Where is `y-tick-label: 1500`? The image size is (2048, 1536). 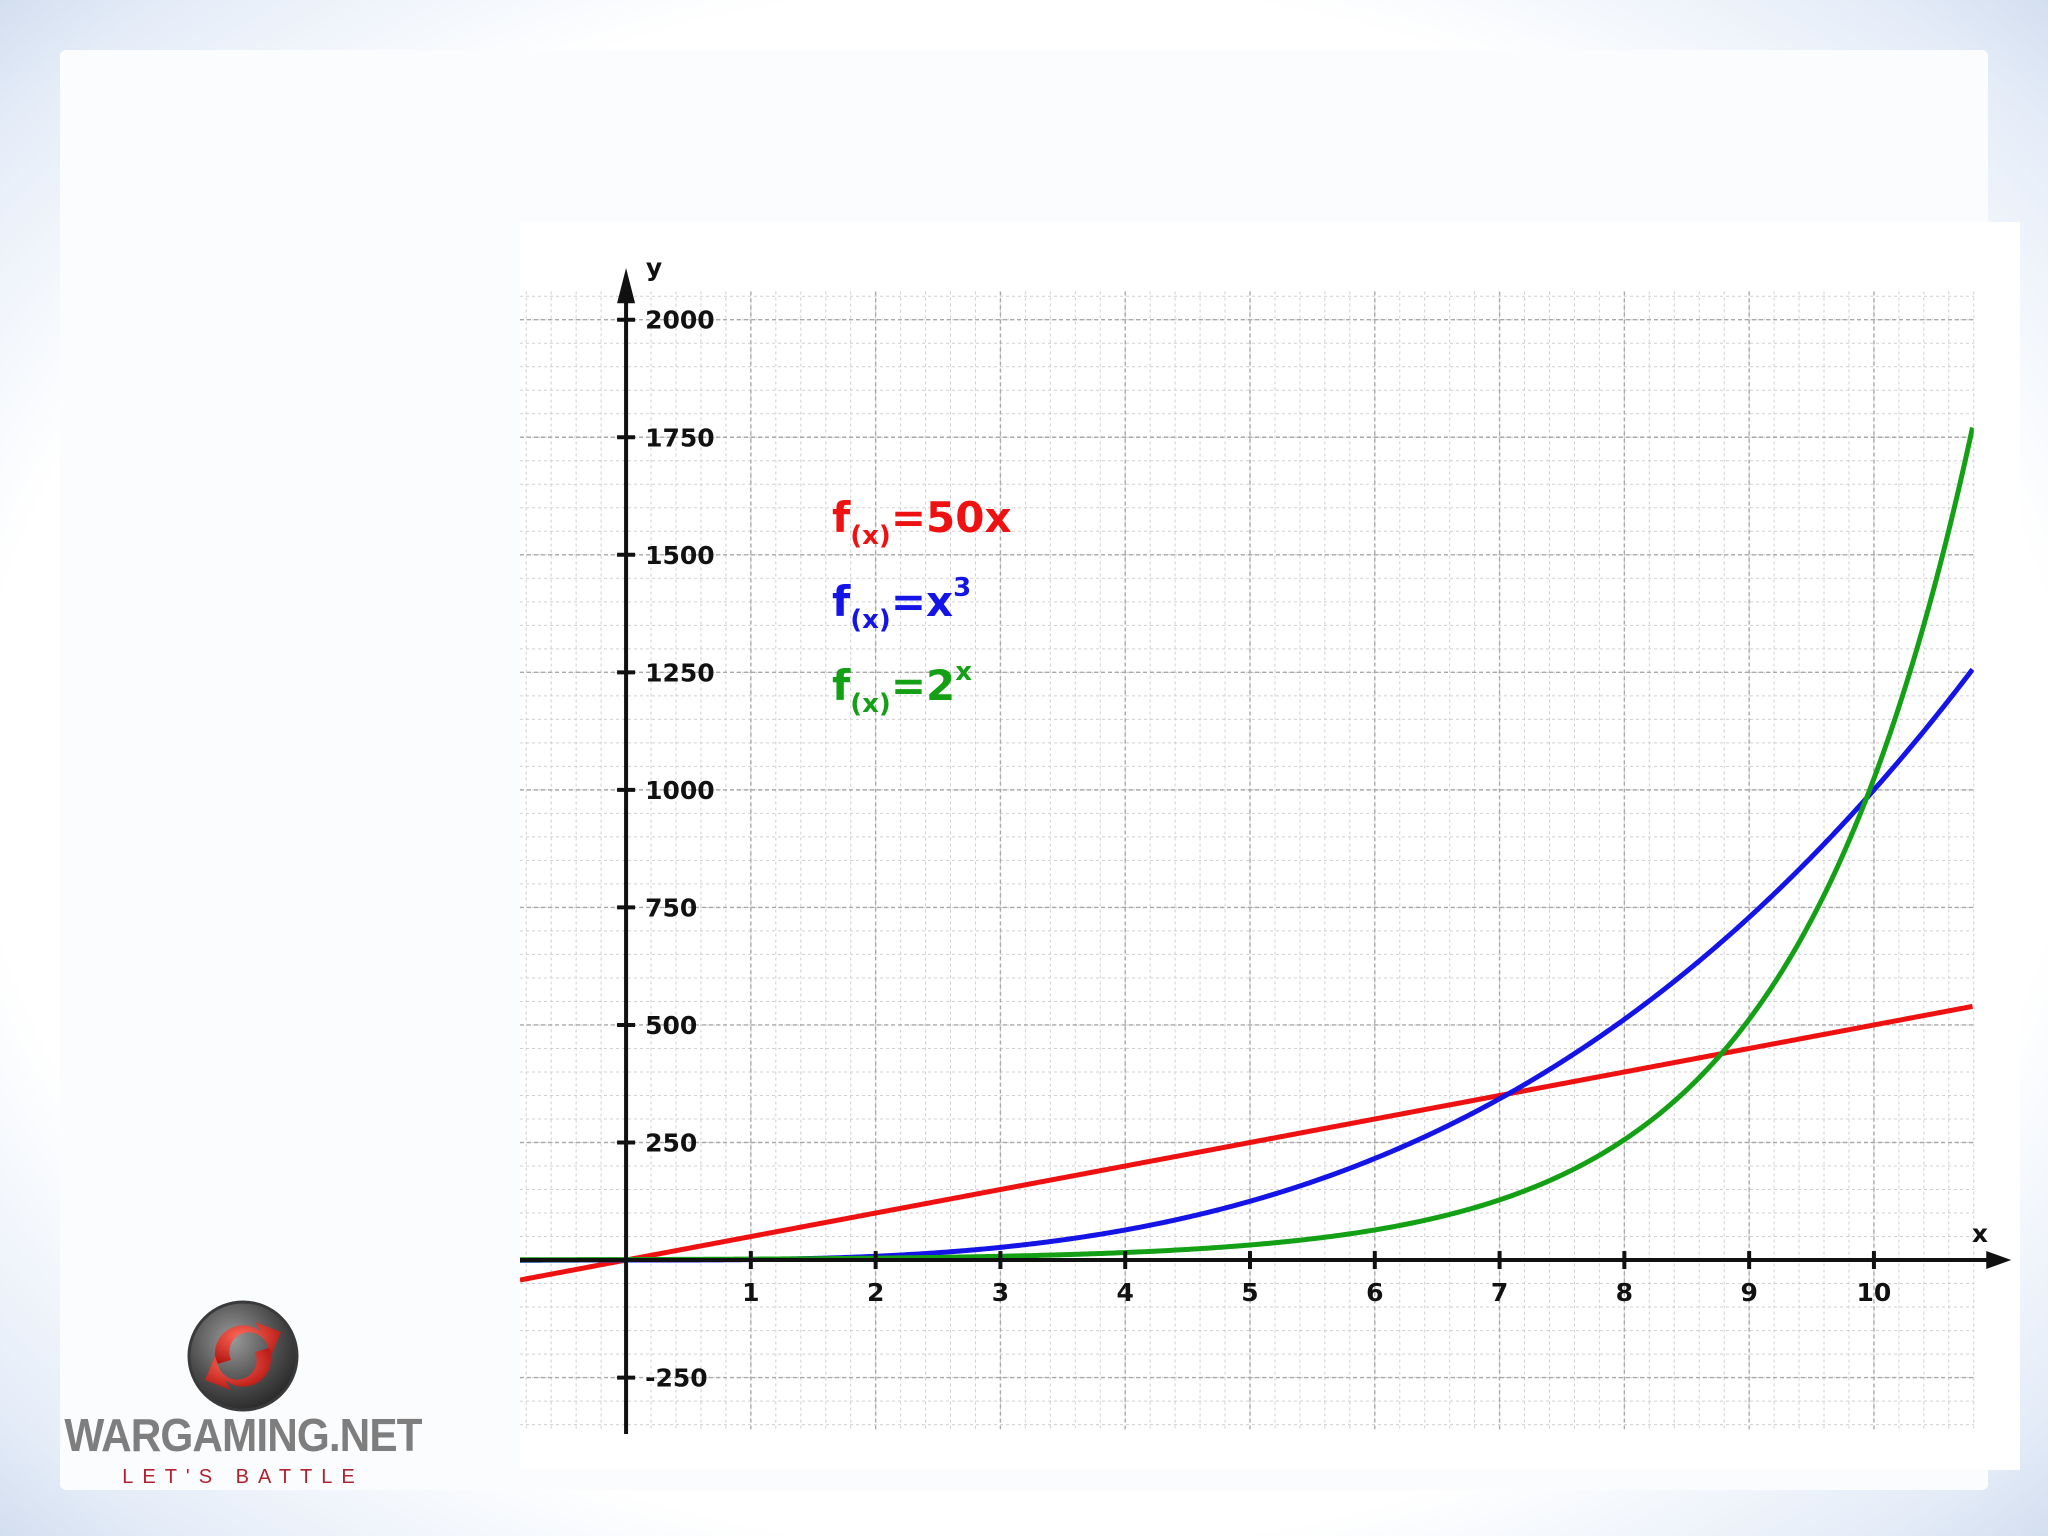 y-tick-label: 1500 is located at coordinates (680, 555).